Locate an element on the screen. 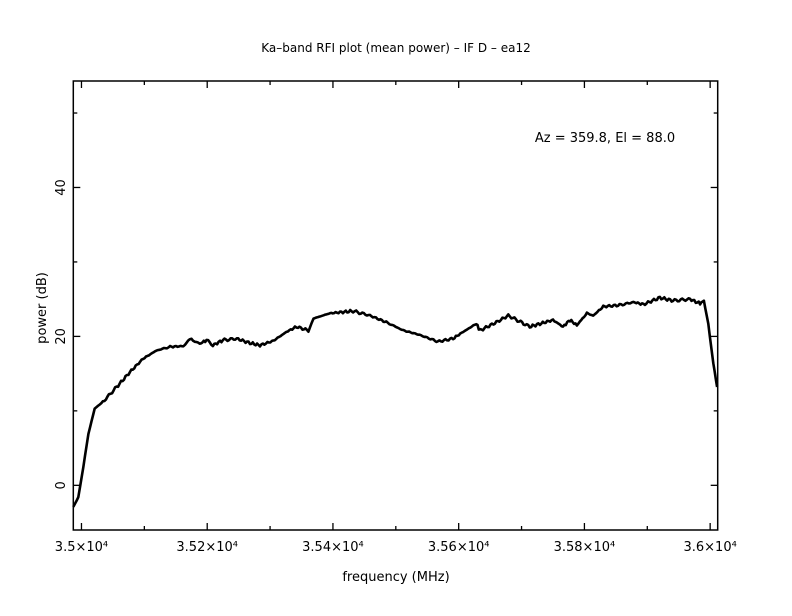 The width and height of the screenshot is (792, 616). x-tick-label: 3.6×10⁴ is located at coordinates (709, 547).